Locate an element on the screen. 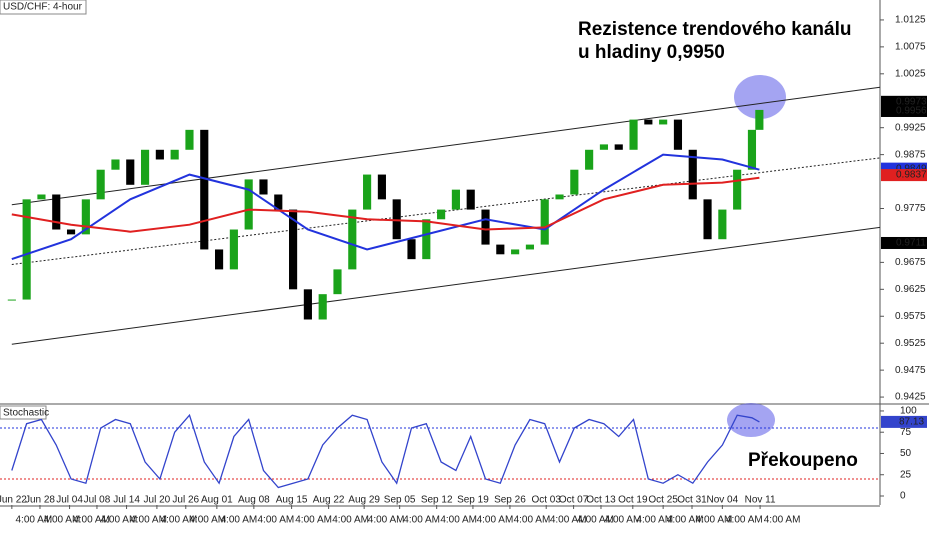  y-tick-label: 0.9875 is located at coordinates (910, 154).